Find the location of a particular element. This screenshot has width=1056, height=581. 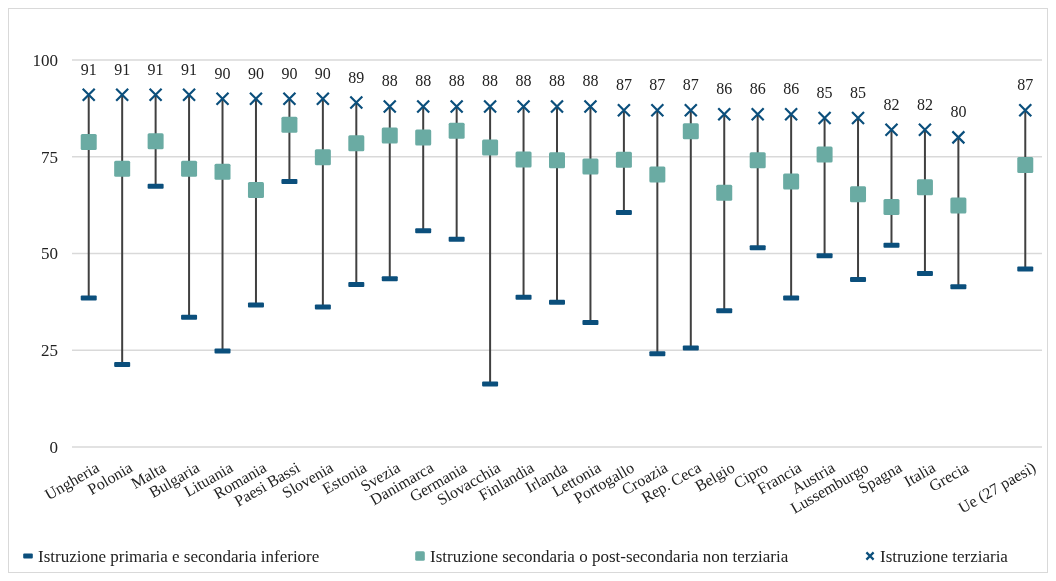

y-tick-label: 25 is located at coordinates (49, 351).